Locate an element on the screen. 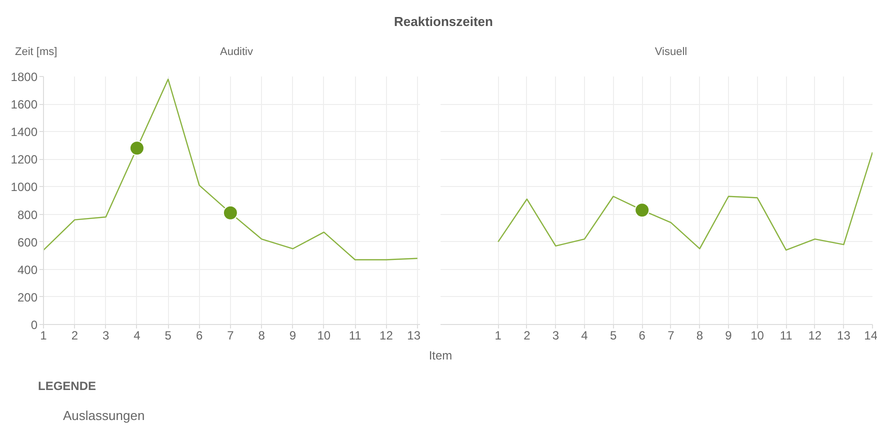  y-tick-label: 1400 is located at coordinates (24, 132).